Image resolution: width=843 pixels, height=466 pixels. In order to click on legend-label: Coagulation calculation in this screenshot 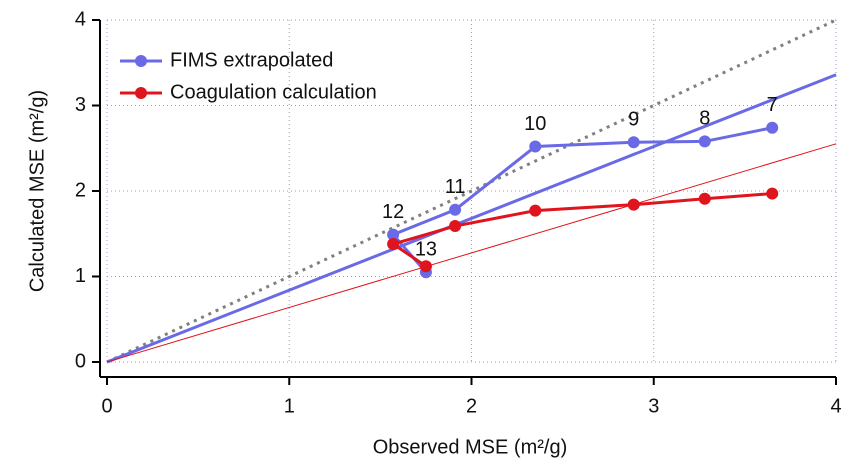, I will do `click(273, 92)`.